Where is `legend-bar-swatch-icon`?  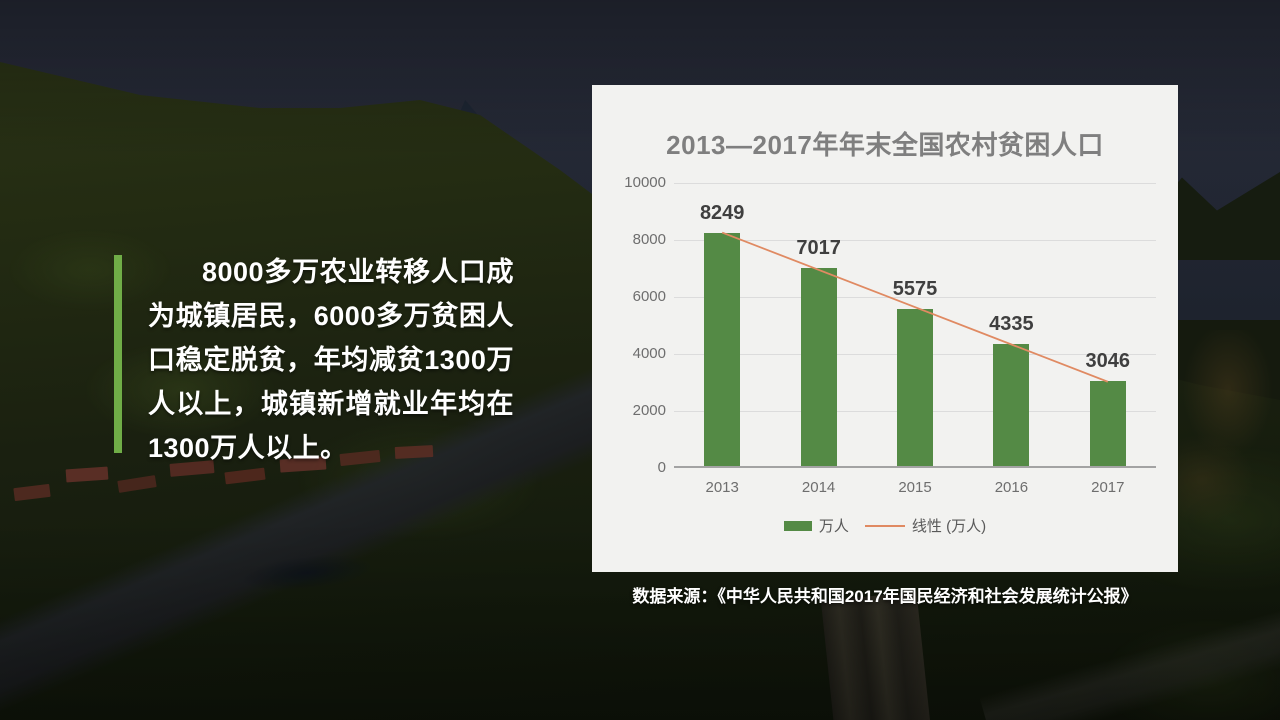 legend-bar-swatch-icon is located at coordinates (797, 525).